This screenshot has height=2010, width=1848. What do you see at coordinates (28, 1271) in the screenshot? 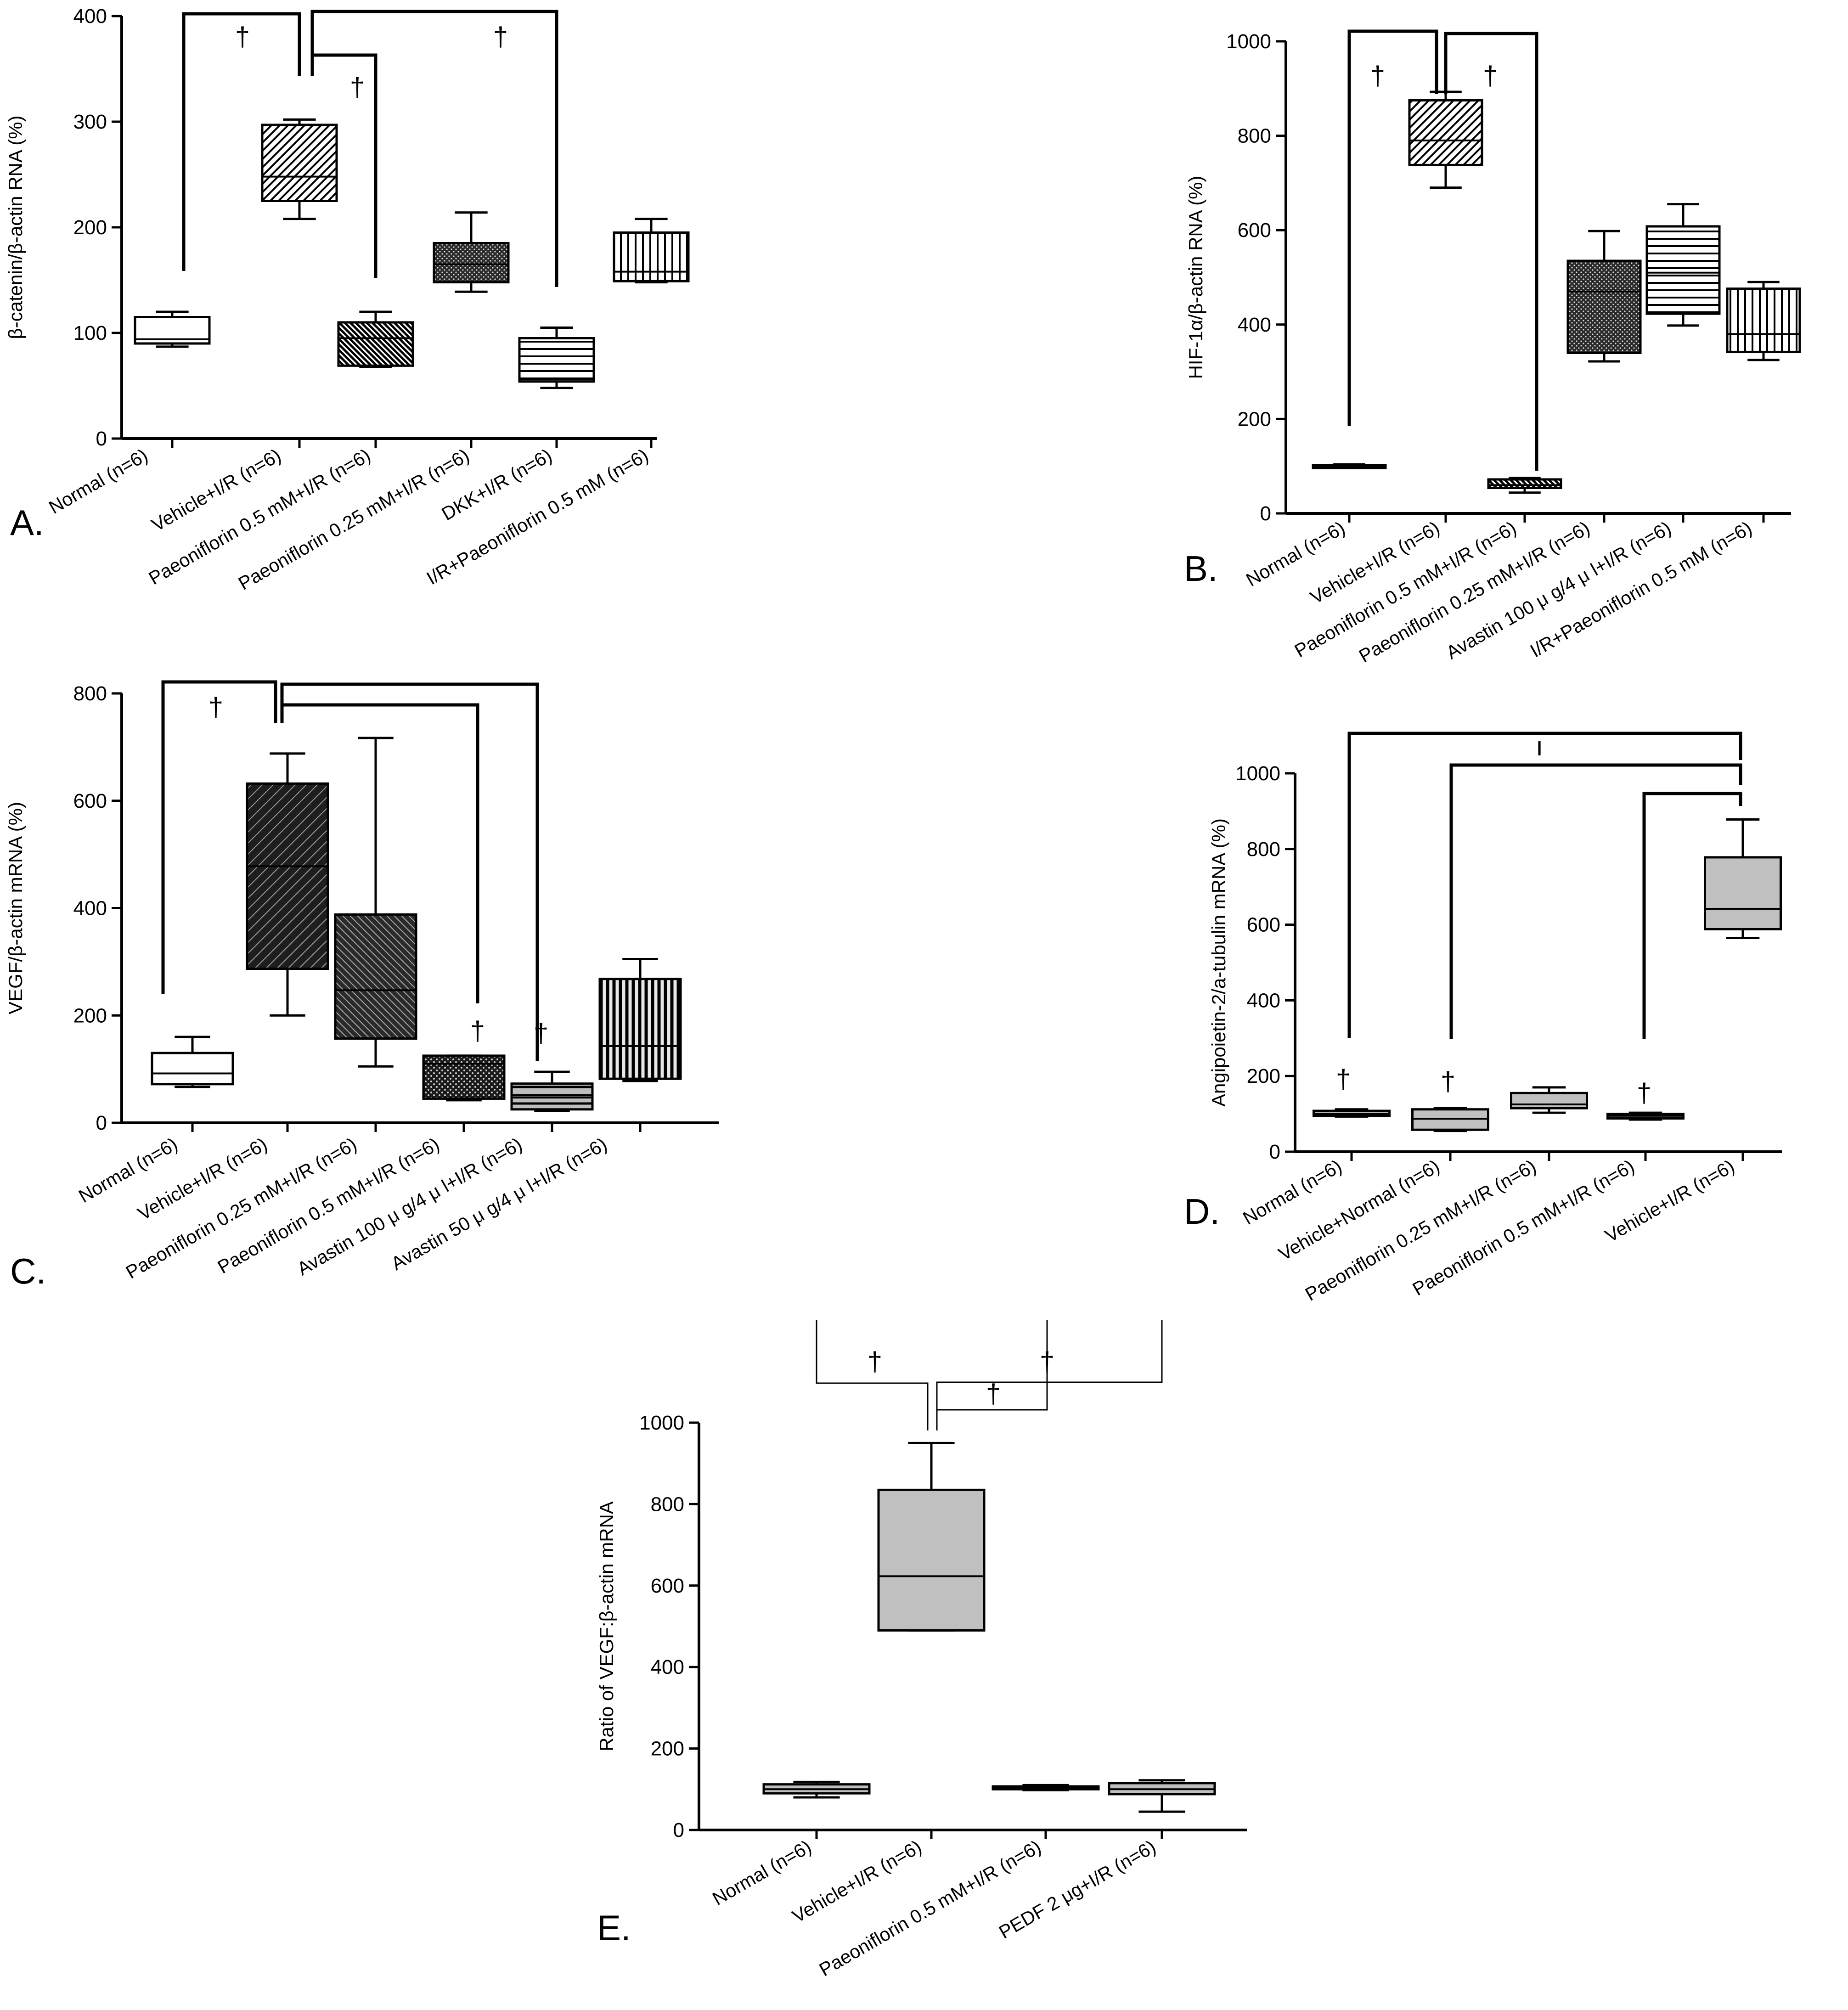
I see `panel-label-c: C.` at bounding box center [28, 1271].